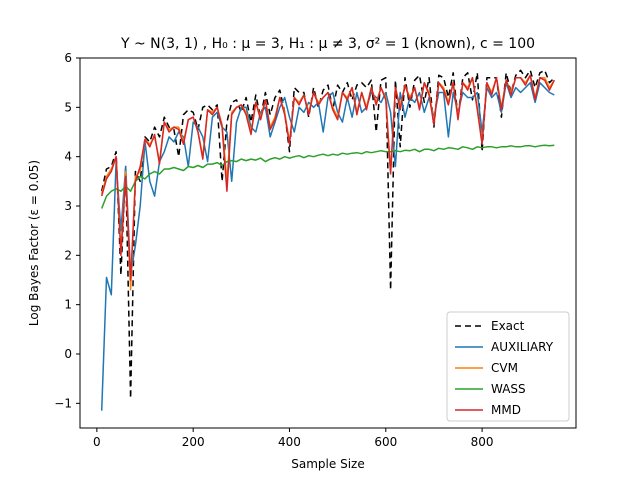 This screenshot has width=640, height=484. What do you see at coordinates (68, 157) in the screenshot?
I see `y-tick-label: 4` at bounding box center [68, 157].